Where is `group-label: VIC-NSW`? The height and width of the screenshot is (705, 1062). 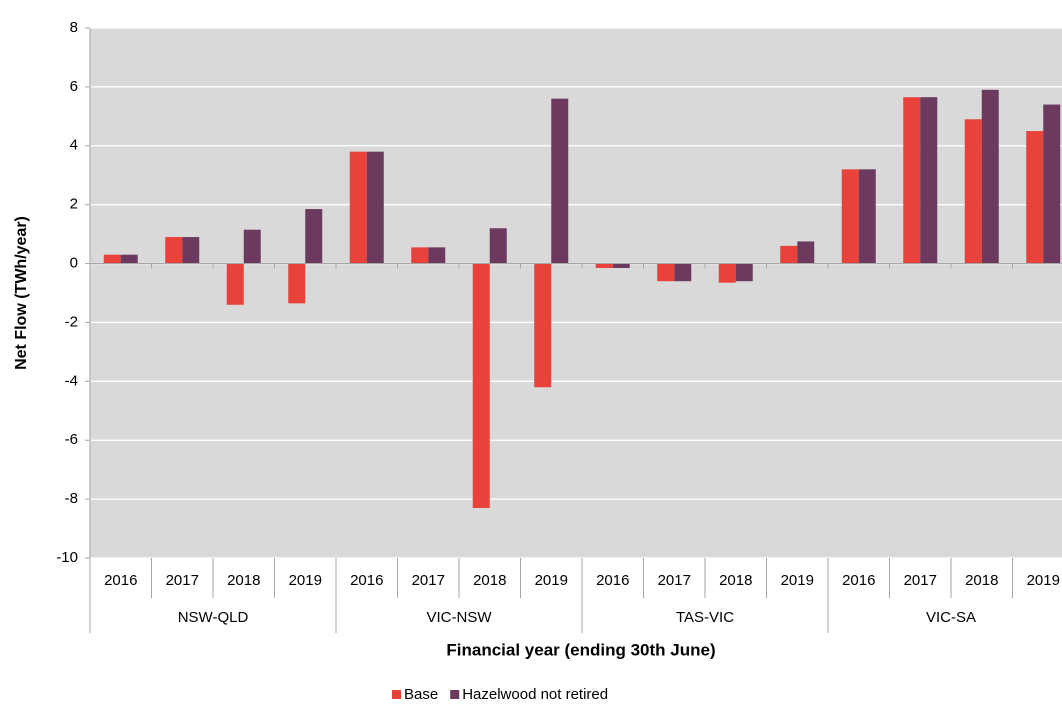
group-label: VIC-NSW is located at coordinates (460, 617).